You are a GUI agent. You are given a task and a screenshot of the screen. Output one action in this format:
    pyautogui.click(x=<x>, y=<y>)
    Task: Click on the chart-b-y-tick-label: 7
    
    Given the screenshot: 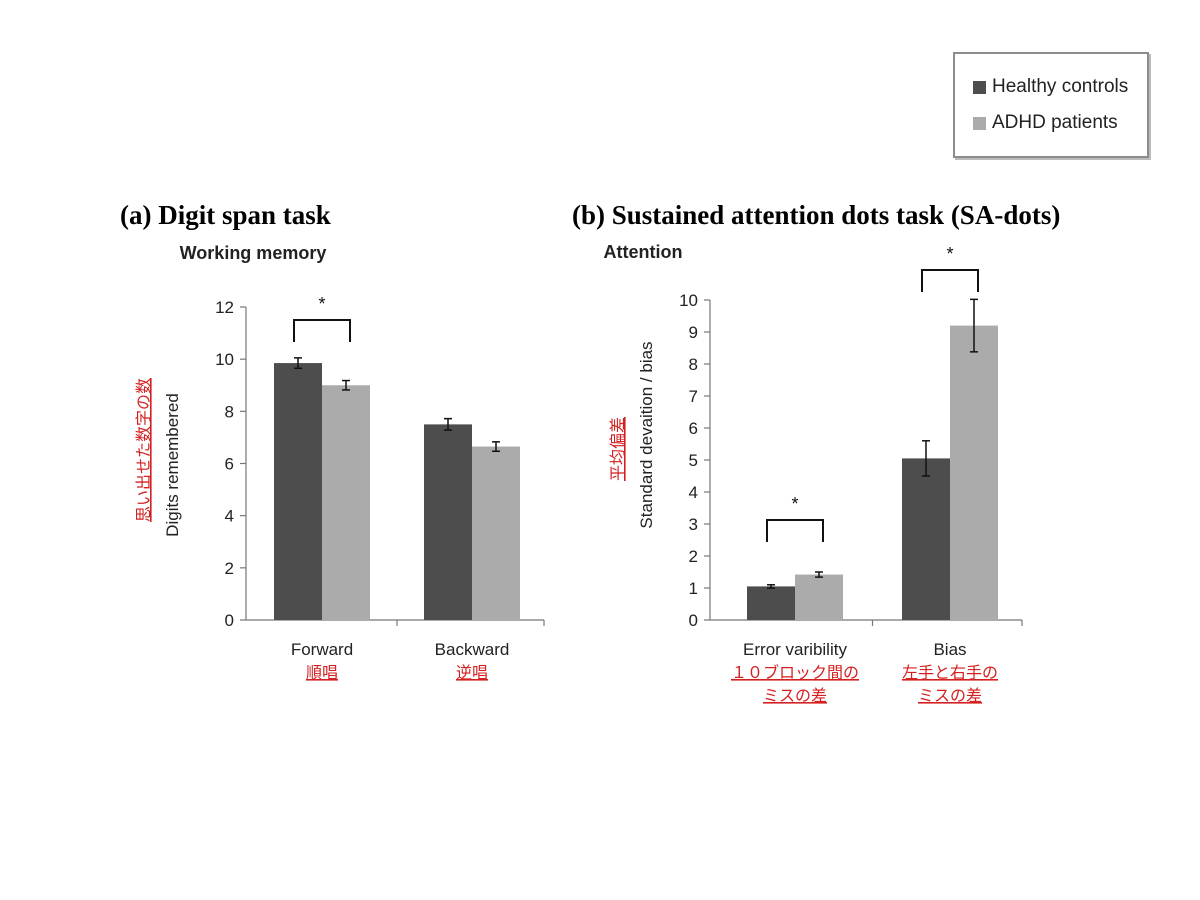 What is the action you would take?
    pyautogui.click(x=693, y=396)
    